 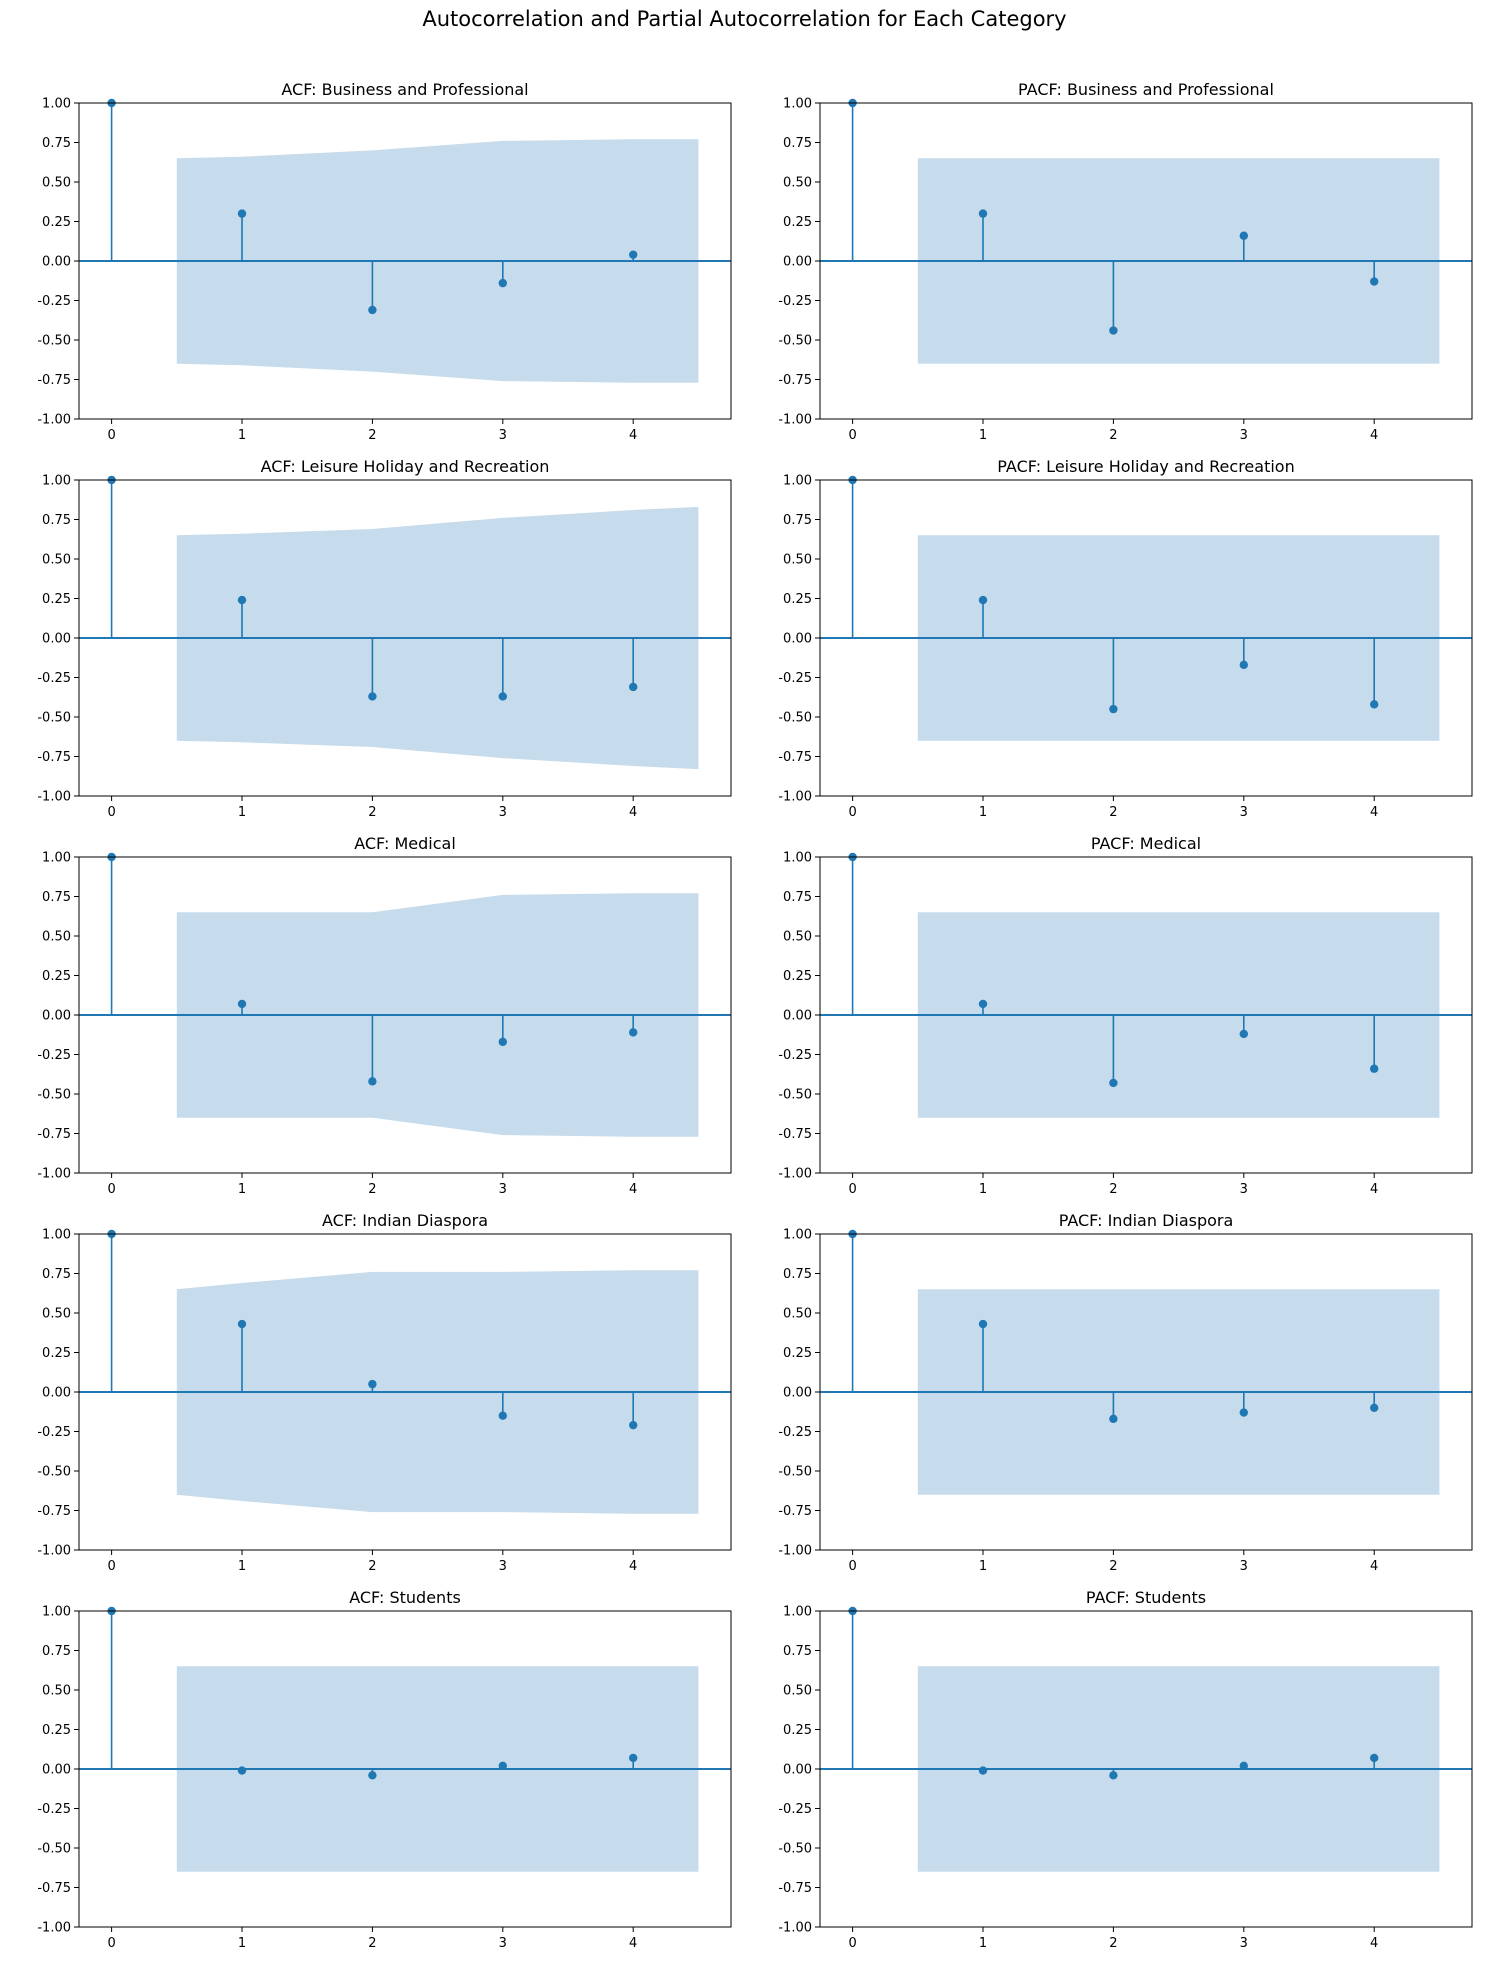 What do you see at coordinates (405, 1597) in the screenshot?
I see `subplot-title: ACF: Students` at bounding box center [405, 1597].